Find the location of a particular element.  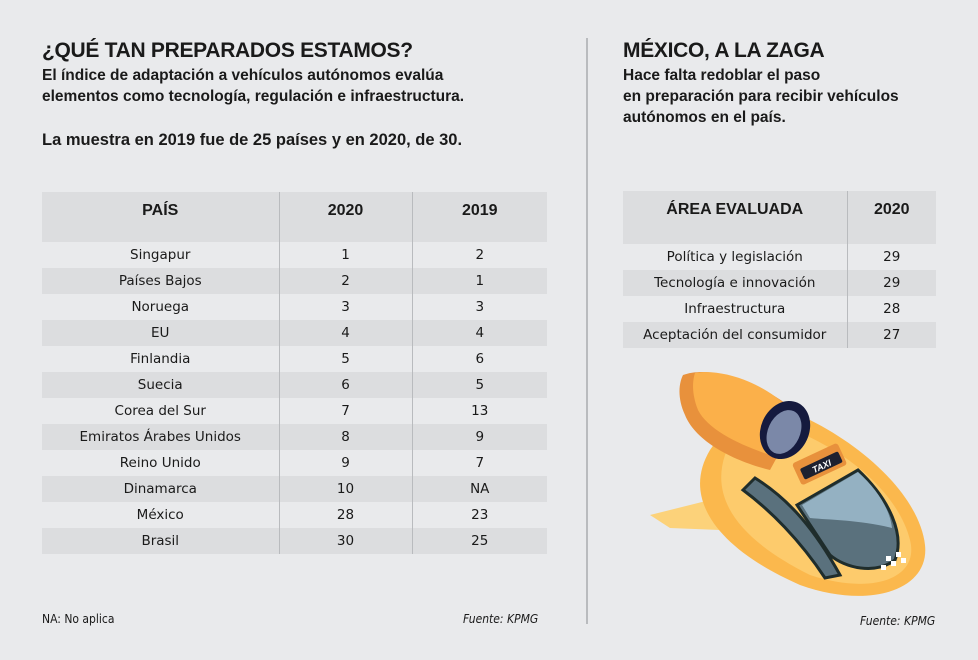

table-row: Emiratos Árabes Unidos 8 9 is located at coordinates (294, 437).